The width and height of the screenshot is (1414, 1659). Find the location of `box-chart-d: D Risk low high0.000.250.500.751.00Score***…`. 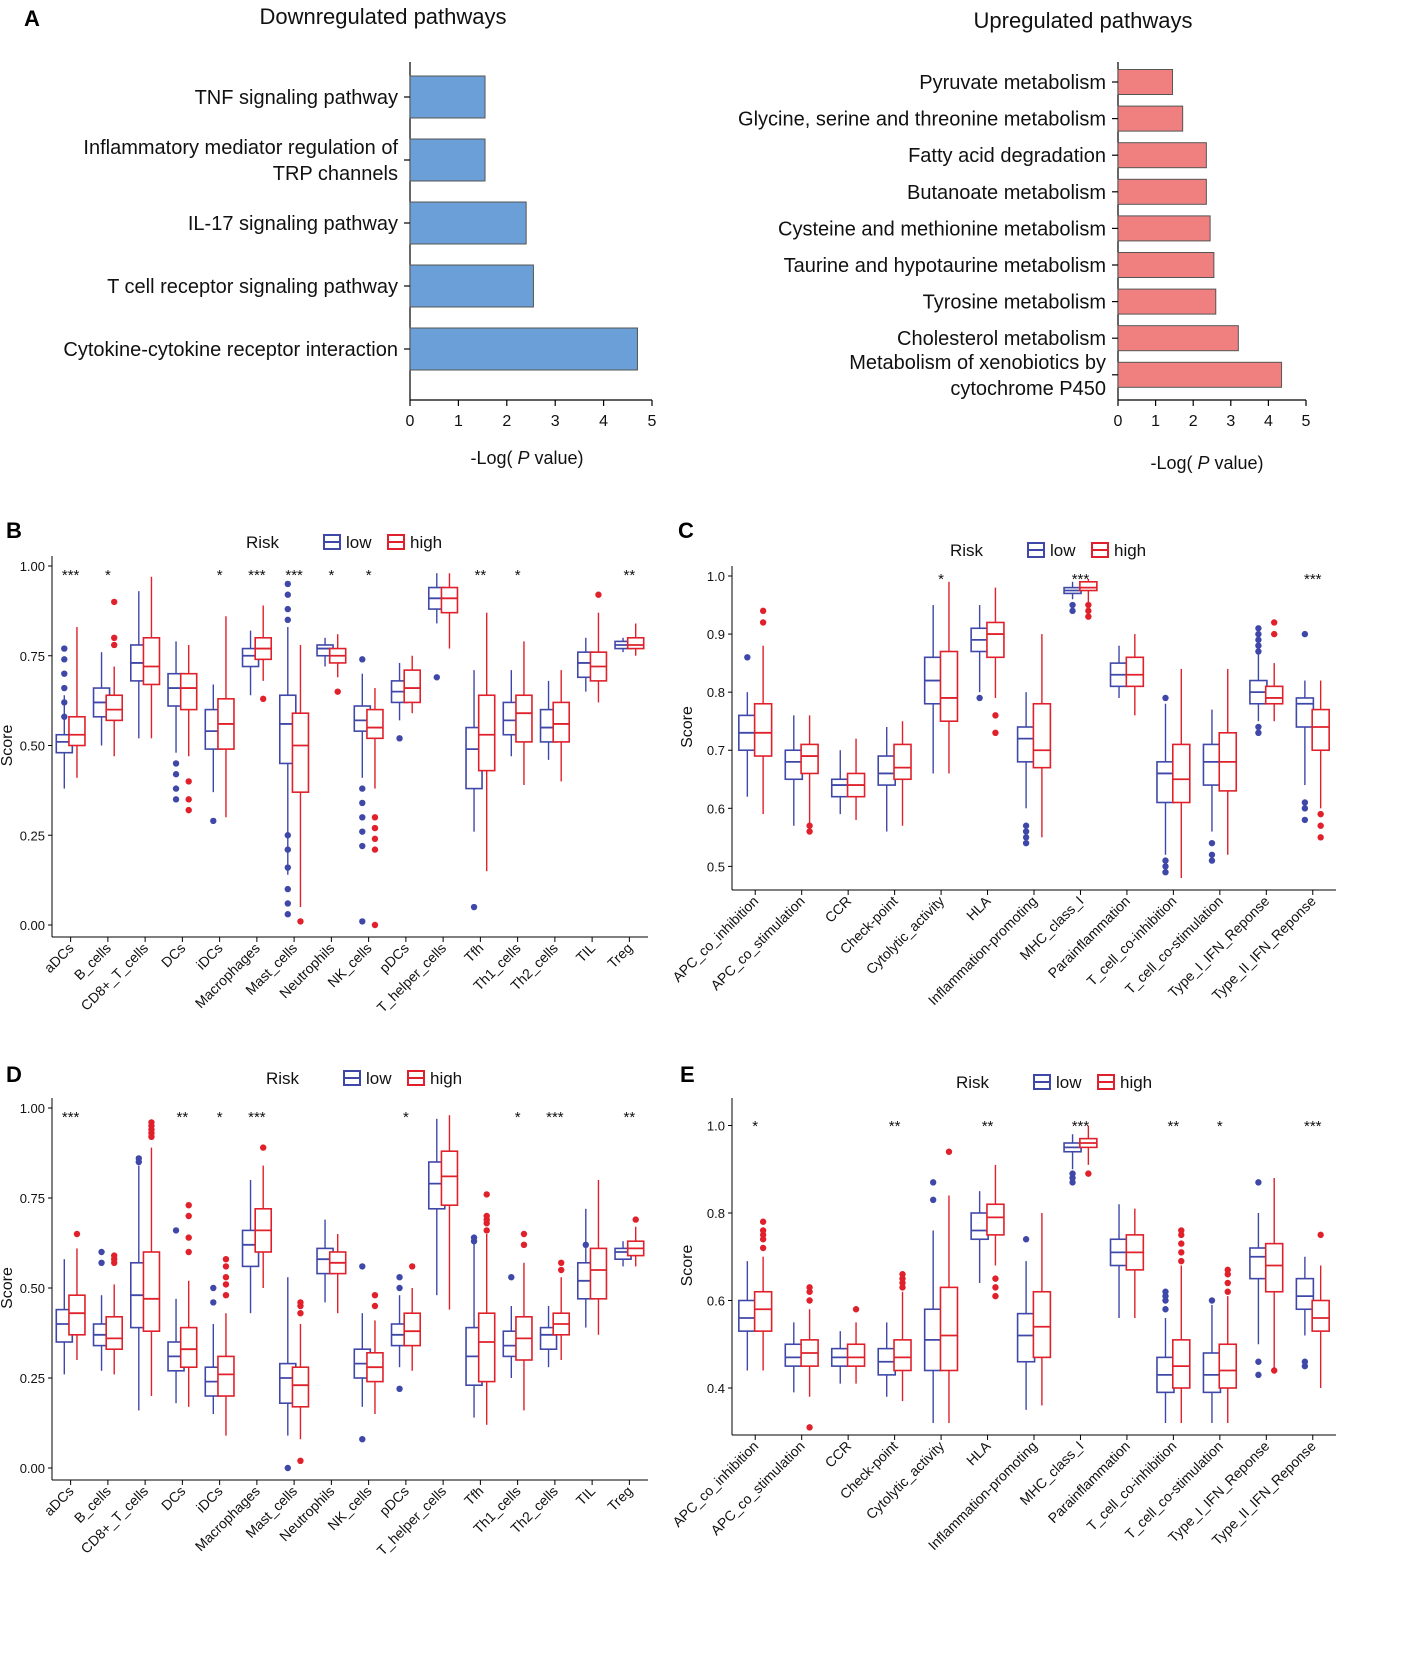

box-chart-d: D Risk low high0.000.250.500.751.00Score***… is located at coordinates (324, 1310).